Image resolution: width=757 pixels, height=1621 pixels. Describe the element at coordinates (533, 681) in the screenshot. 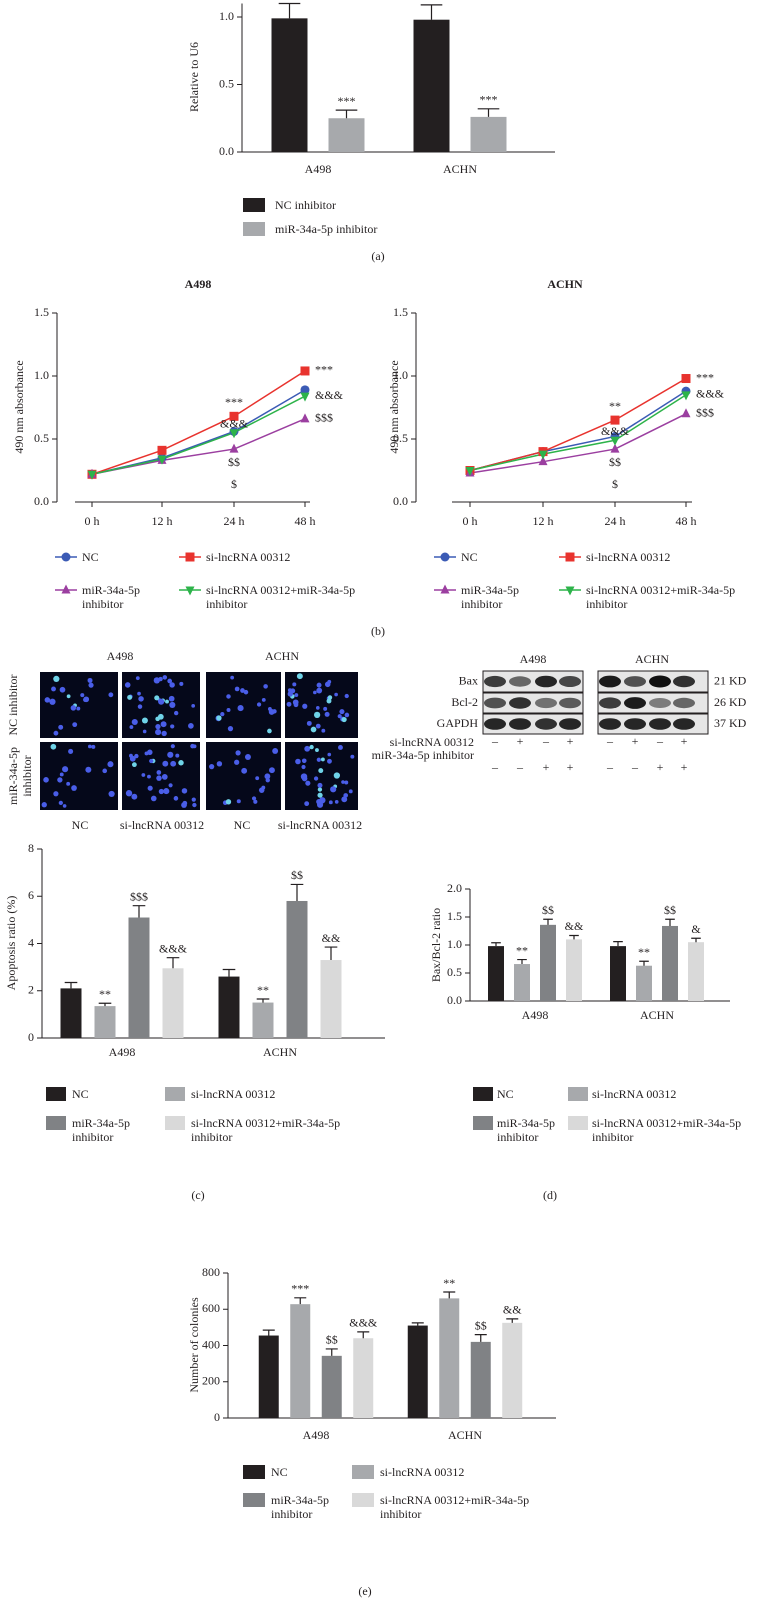

I see `blot-panel` at that location.